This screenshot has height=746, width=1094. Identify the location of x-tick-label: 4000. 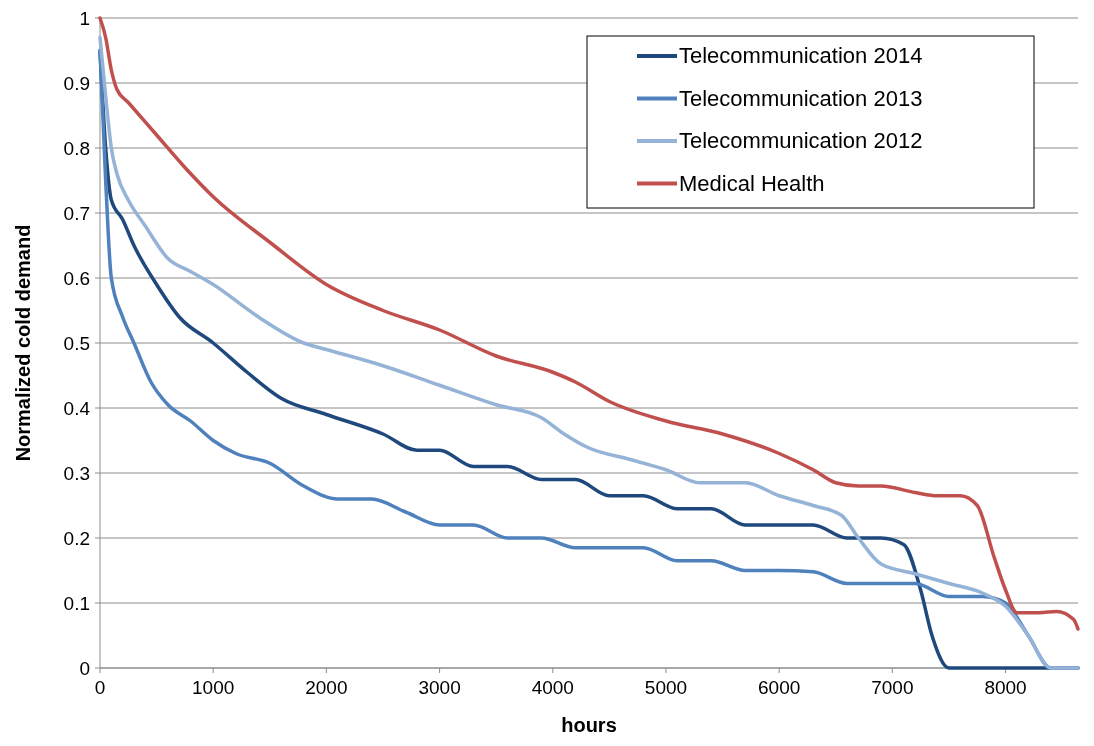
(552, 687).